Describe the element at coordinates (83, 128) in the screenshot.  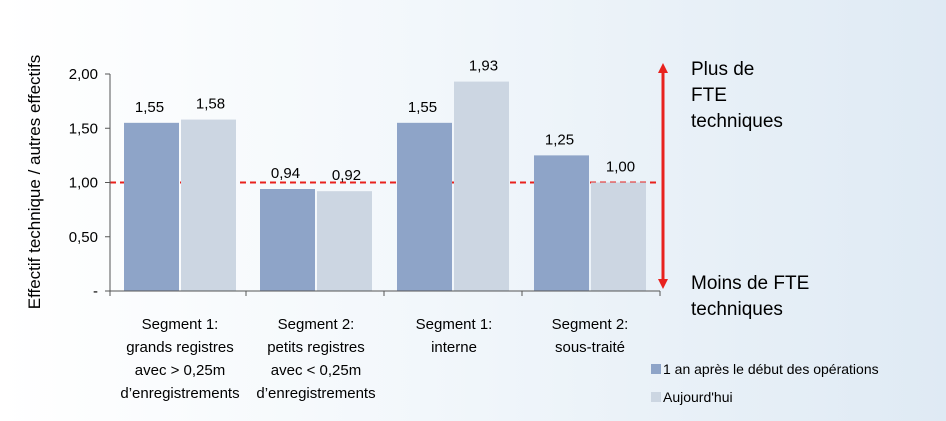
I see `y-tick-label: 1,50` at that location.